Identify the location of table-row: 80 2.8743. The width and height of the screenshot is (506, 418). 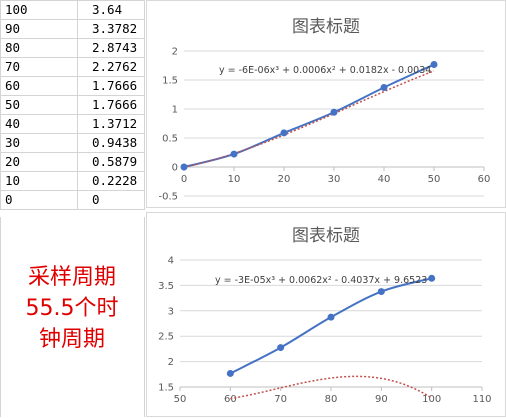
(72, 48).